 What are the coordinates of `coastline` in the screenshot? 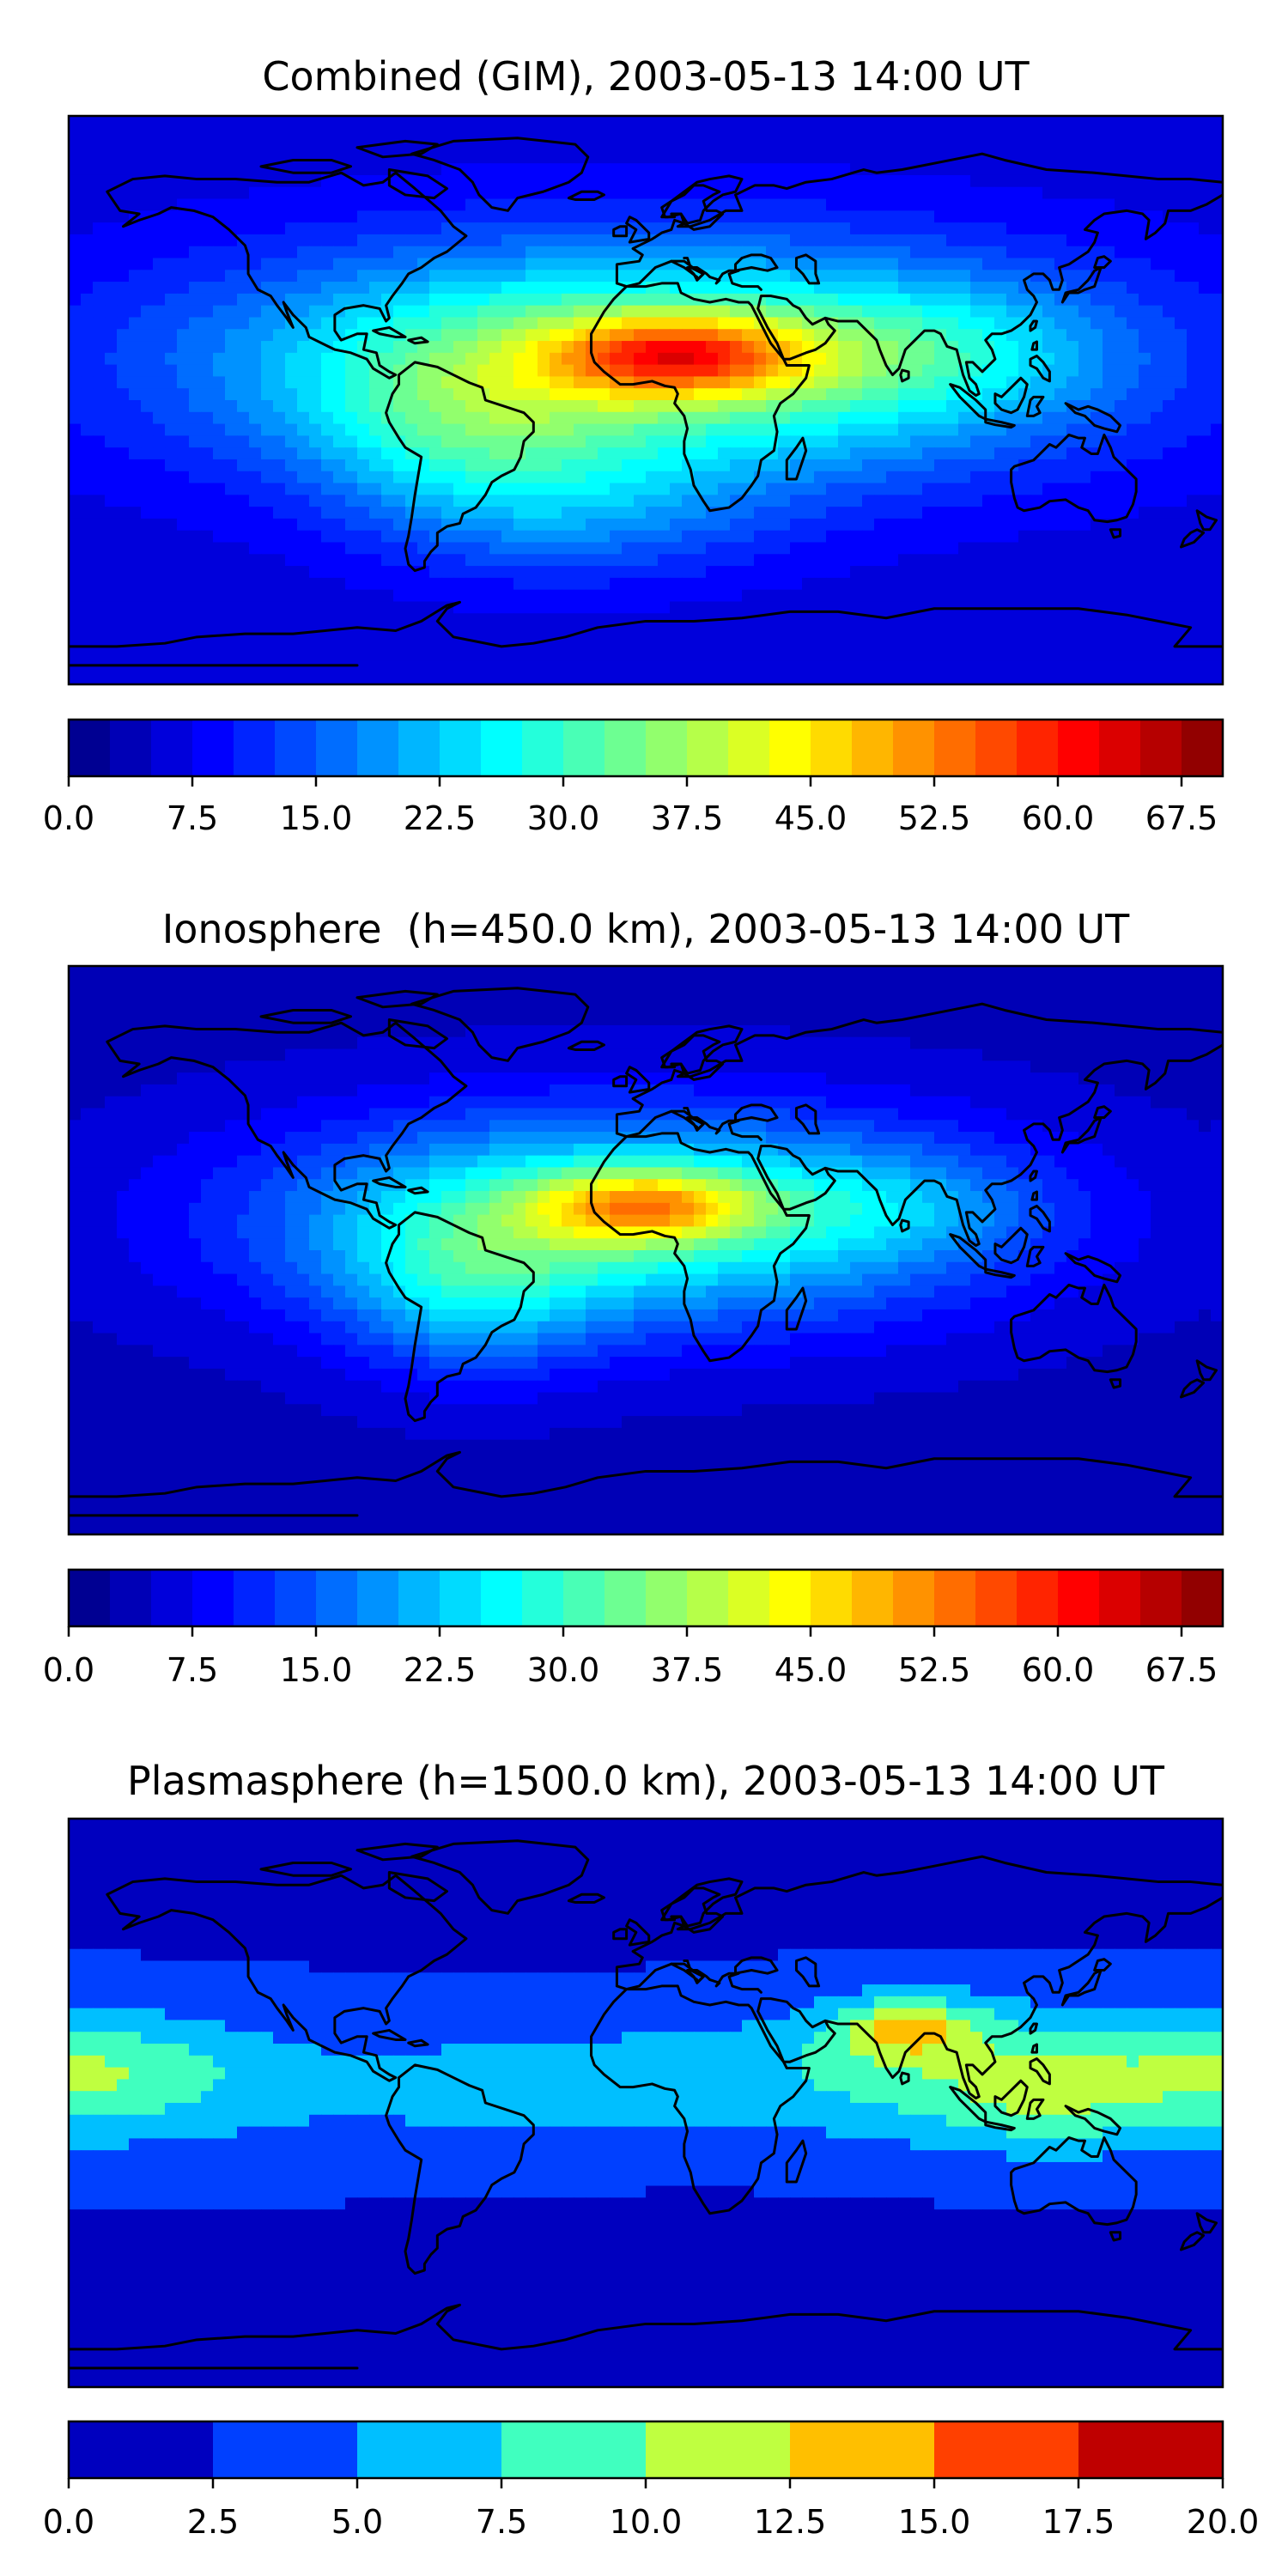 It's located at (1093, 418).